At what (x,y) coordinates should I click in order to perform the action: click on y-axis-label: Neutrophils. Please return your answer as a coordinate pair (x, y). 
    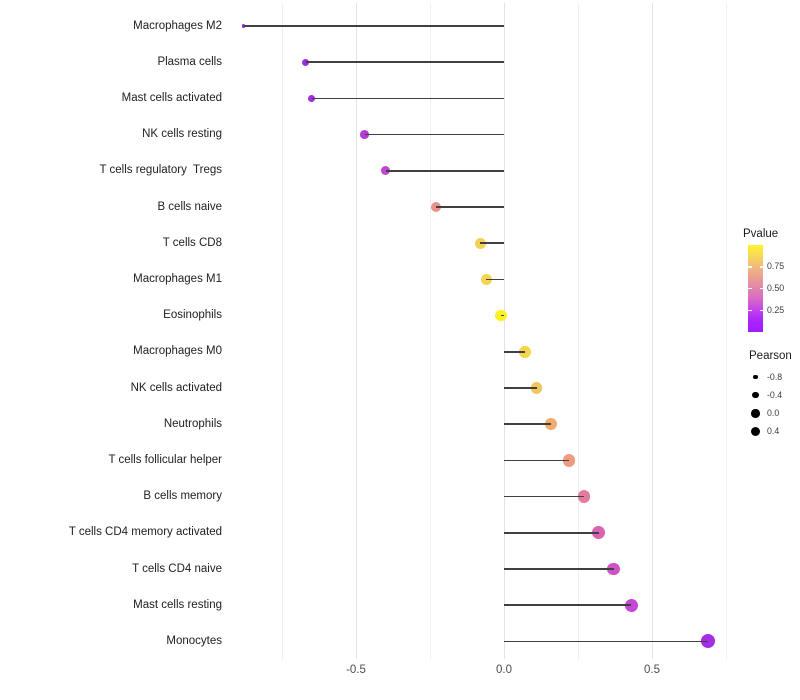
    Looking at the image, I should click on (192, 423).